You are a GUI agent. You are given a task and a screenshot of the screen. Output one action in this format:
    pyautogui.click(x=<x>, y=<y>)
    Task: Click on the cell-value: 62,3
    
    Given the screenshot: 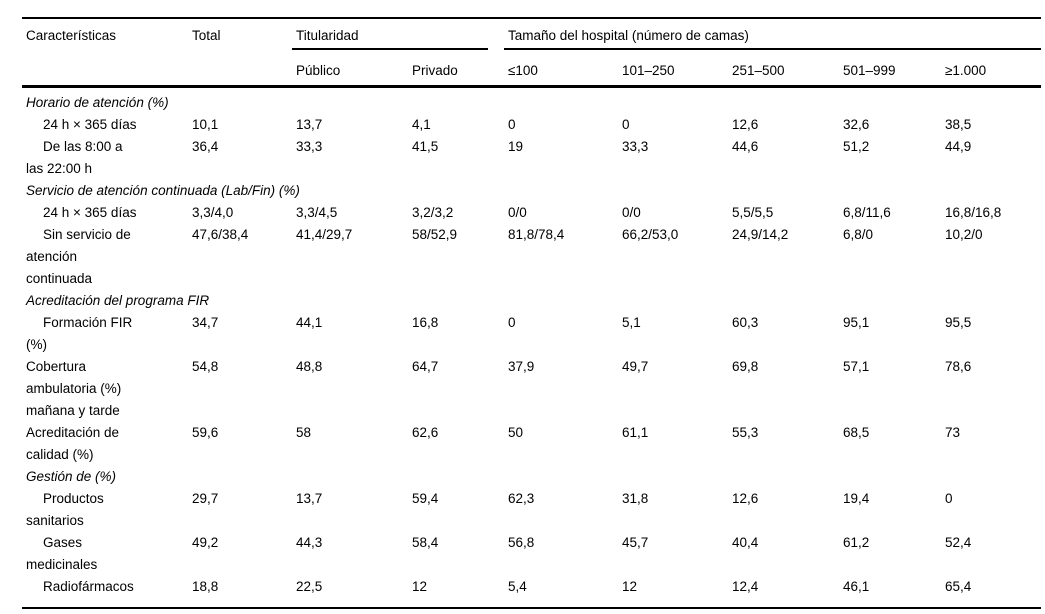 What is the action you would take?
    pyautogui.click(x=521, y=498)
    